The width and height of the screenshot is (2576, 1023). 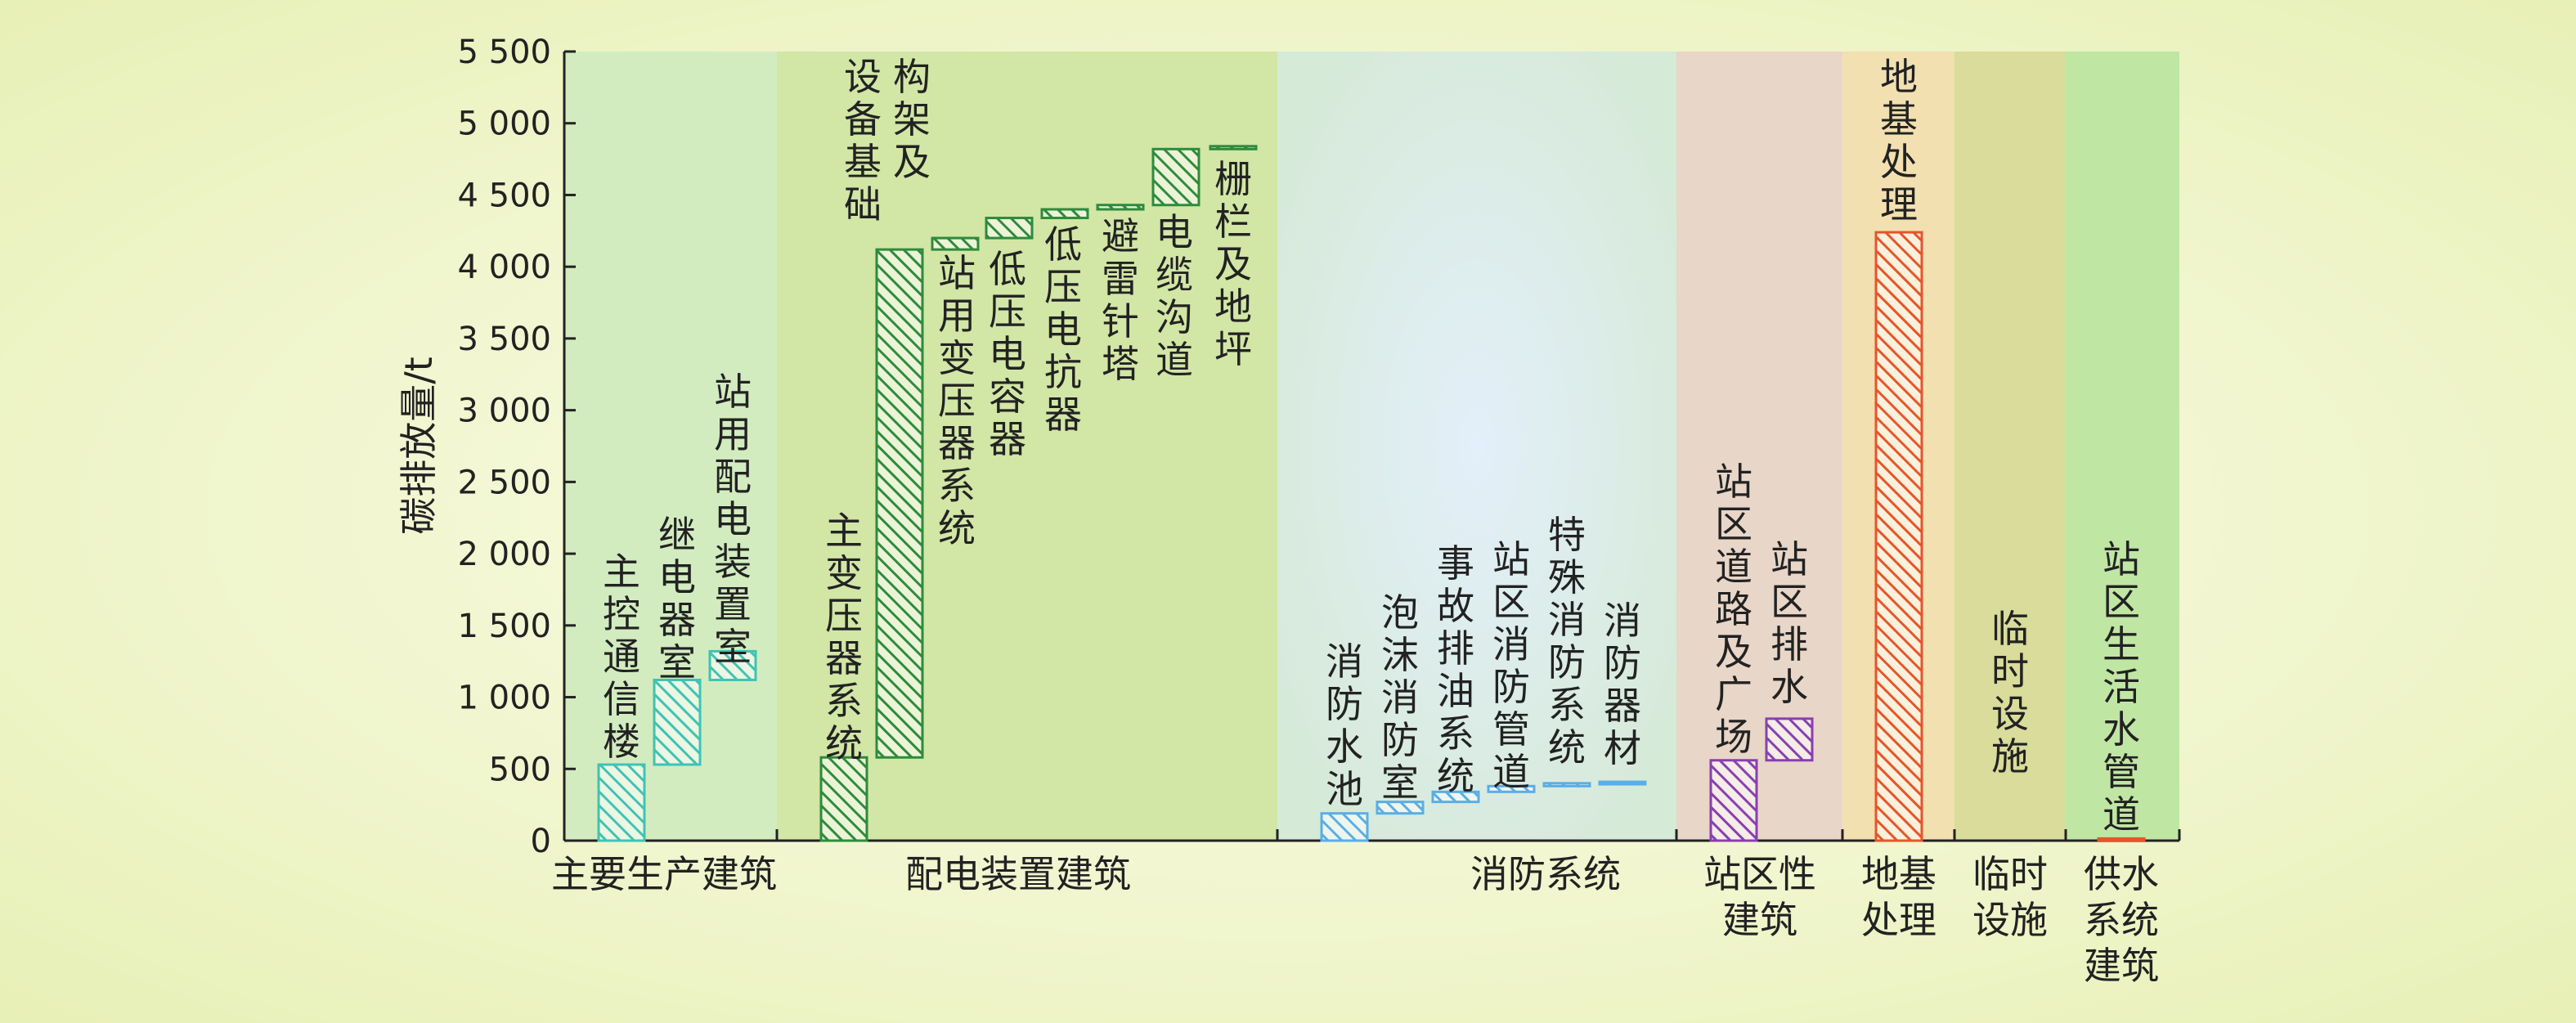 I want to click on y-tick-label: 0, so click(x=541, y=841).